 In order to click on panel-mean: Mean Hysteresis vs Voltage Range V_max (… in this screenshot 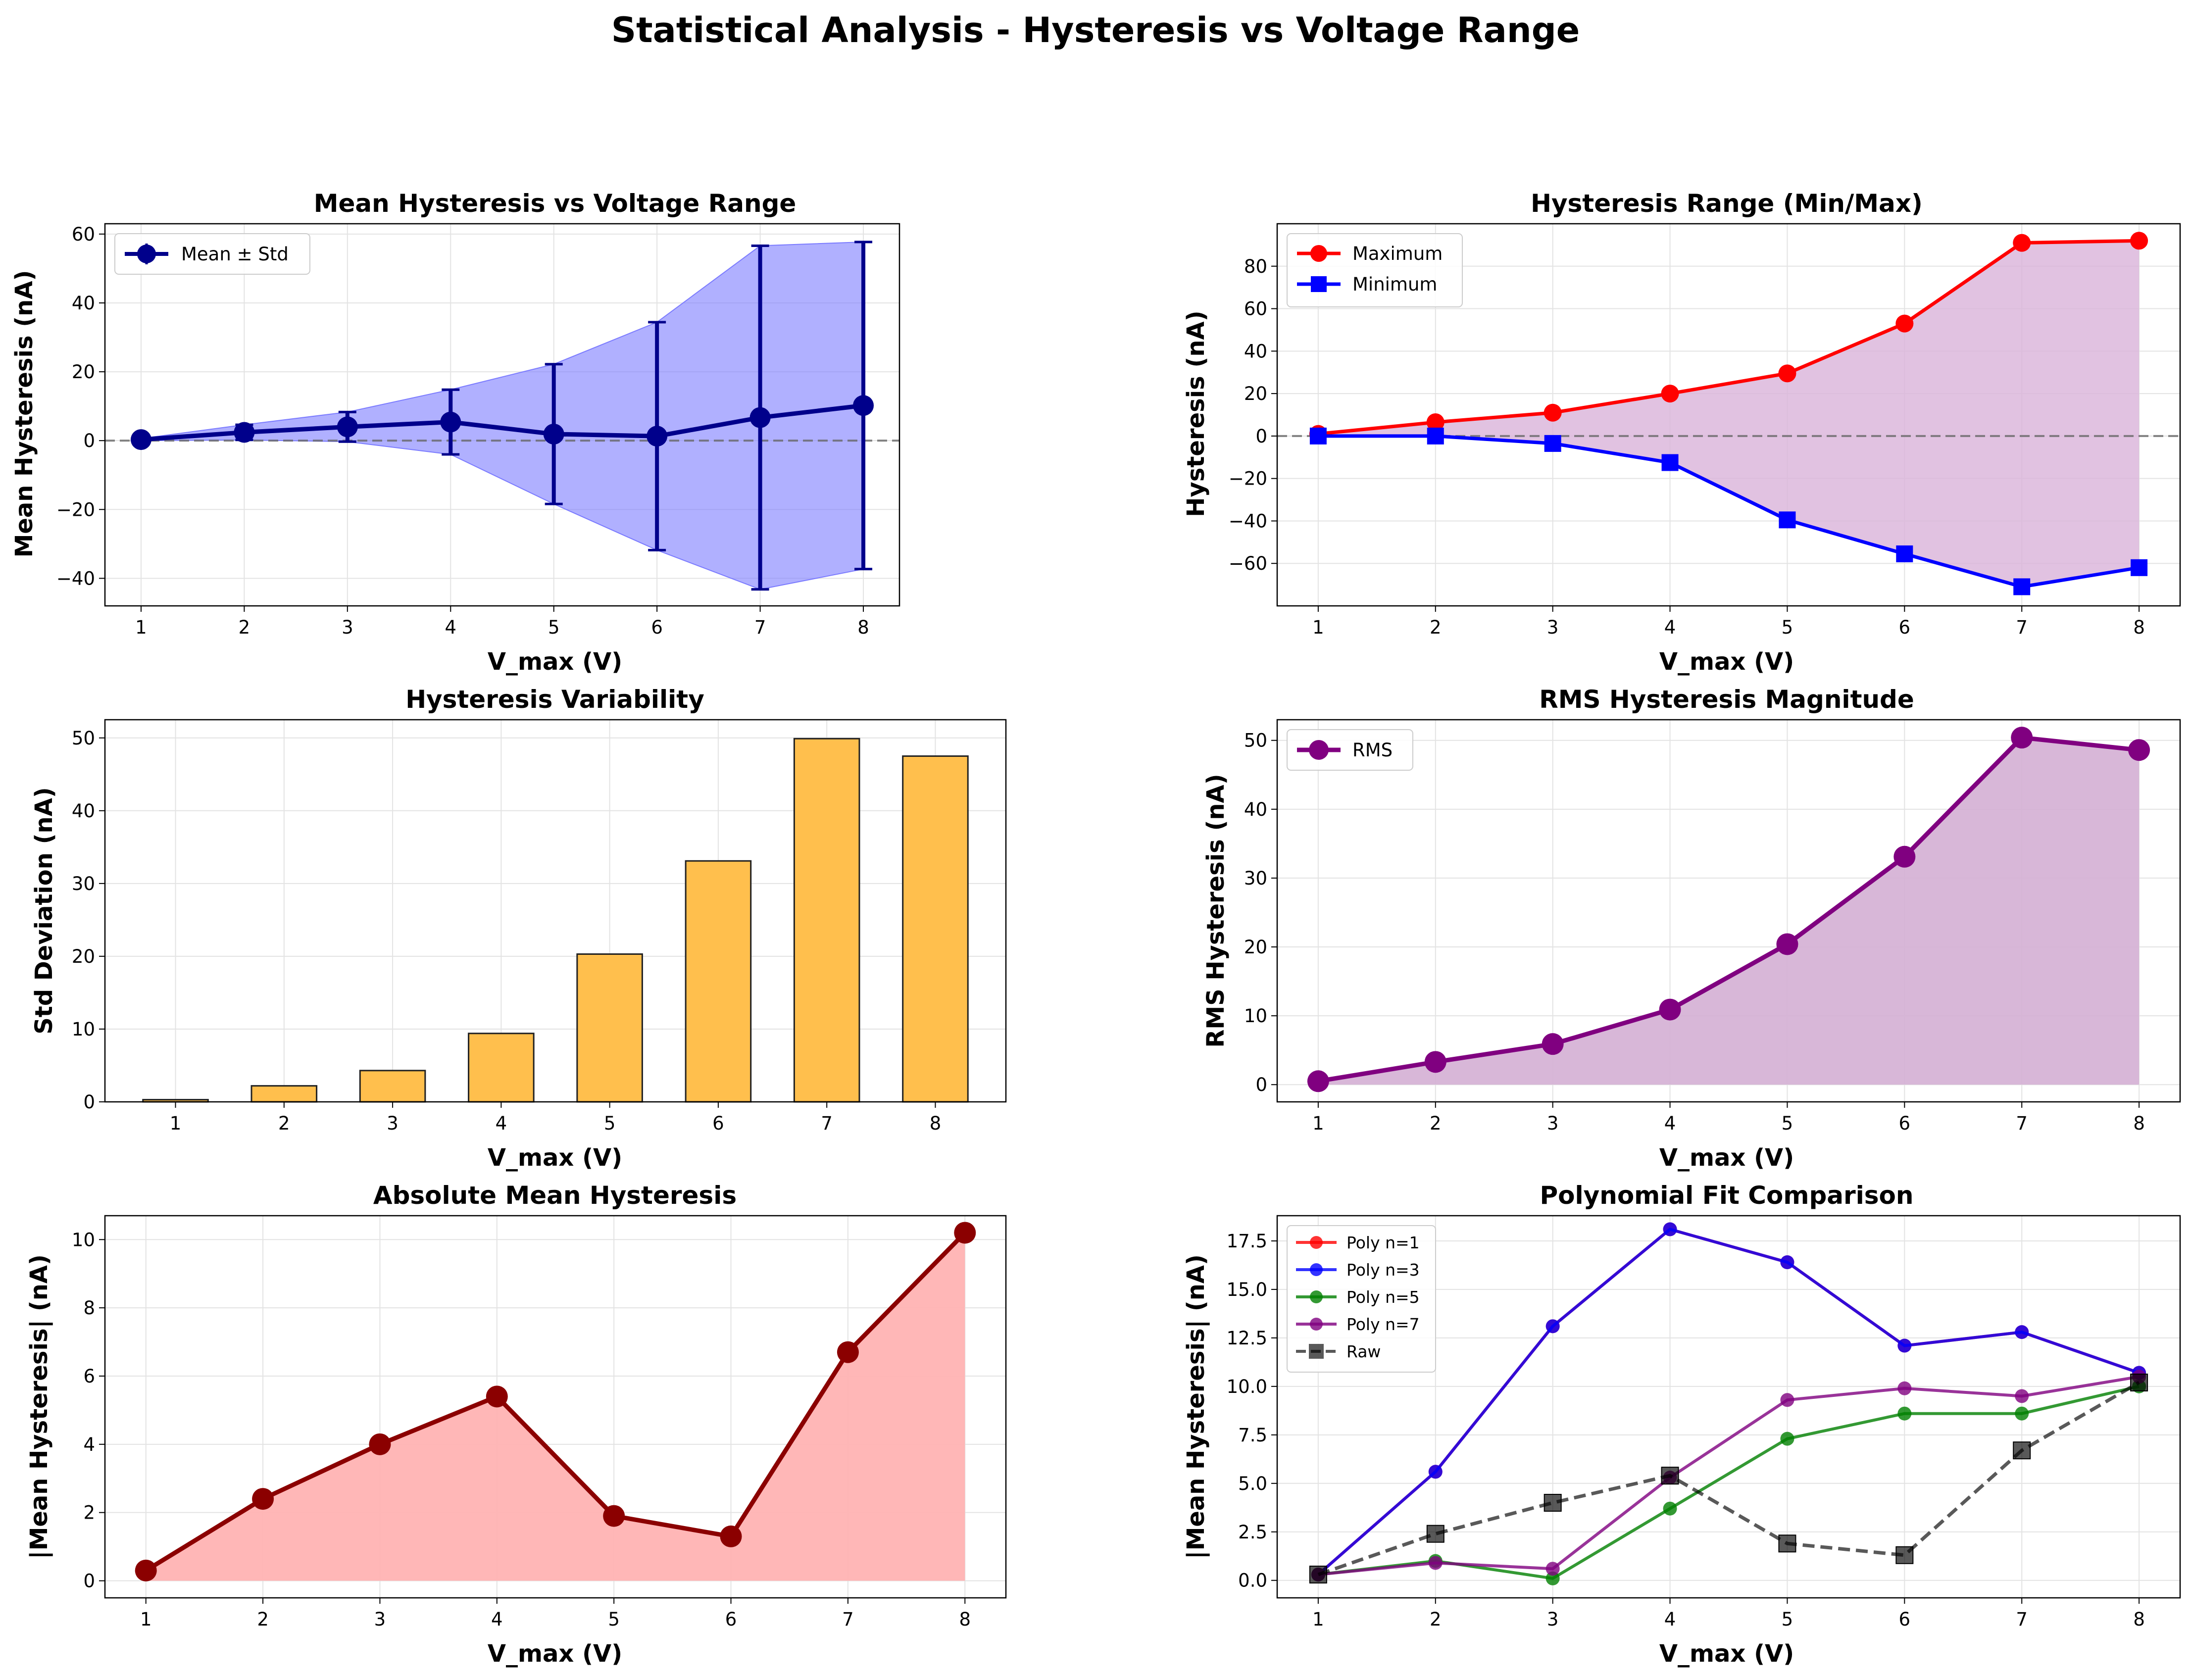, I will do `click(455, 432)`.